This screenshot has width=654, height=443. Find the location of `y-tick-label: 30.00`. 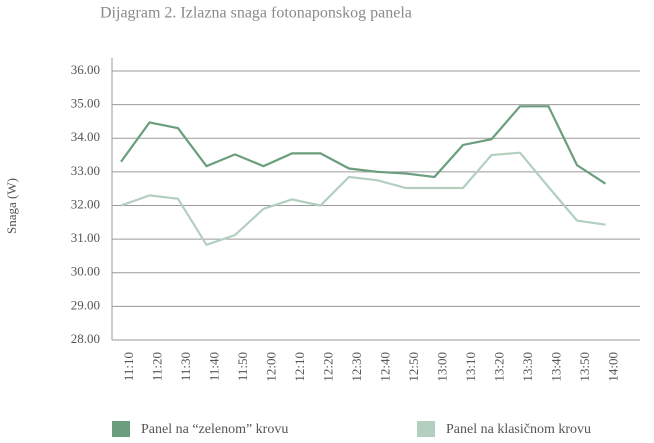

y-tick-label: 30.00 is located at coordinates (85, 271).